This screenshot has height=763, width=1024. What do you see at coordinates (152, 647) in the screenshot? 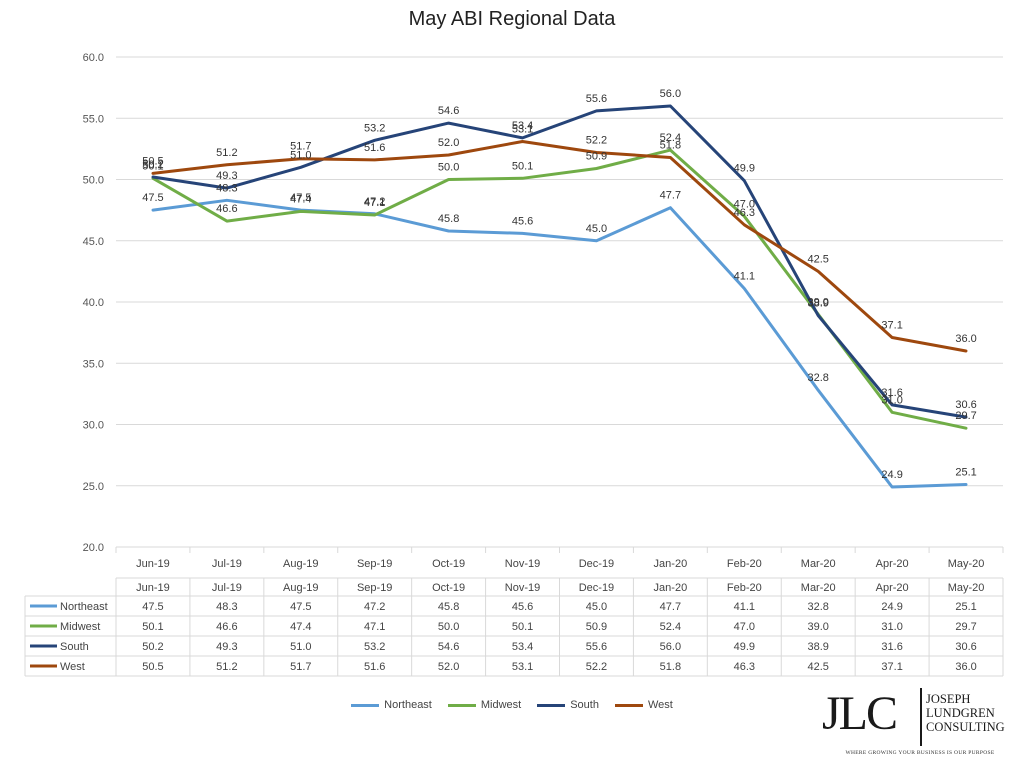
I see `table-cell: 50.2` at bounding box center [152, 647].